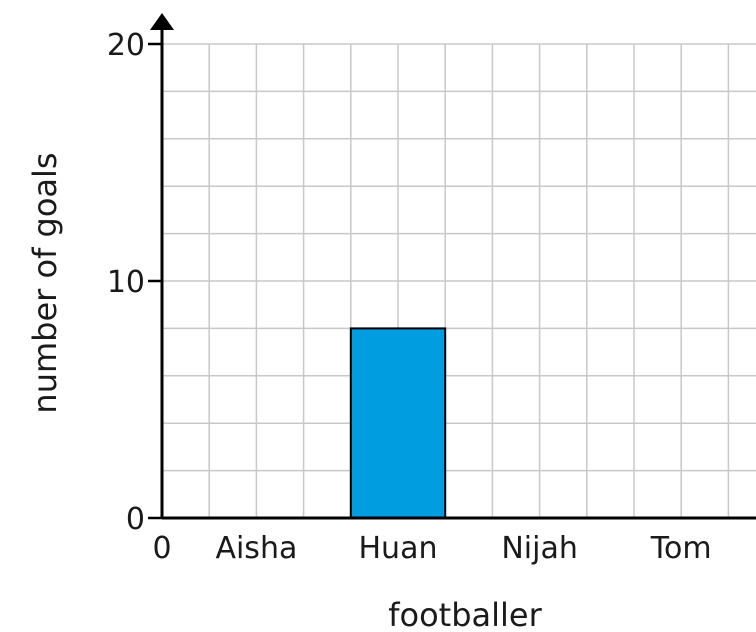 The image size is (756, 632). Describe the element at coordinates (539, 548) in the screenshot. I see `x-category-label: Nijah` at that location.